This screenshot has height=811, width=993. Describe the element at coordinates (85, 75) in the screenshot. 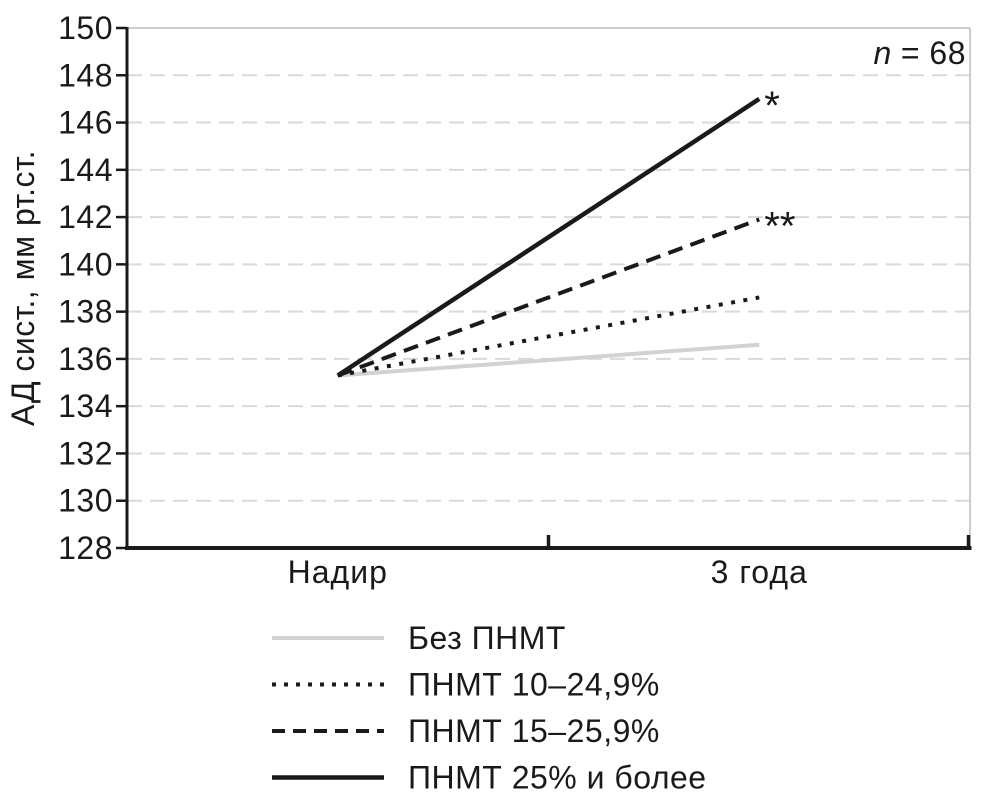

I see `y-tick-label-148: 148` at that location.